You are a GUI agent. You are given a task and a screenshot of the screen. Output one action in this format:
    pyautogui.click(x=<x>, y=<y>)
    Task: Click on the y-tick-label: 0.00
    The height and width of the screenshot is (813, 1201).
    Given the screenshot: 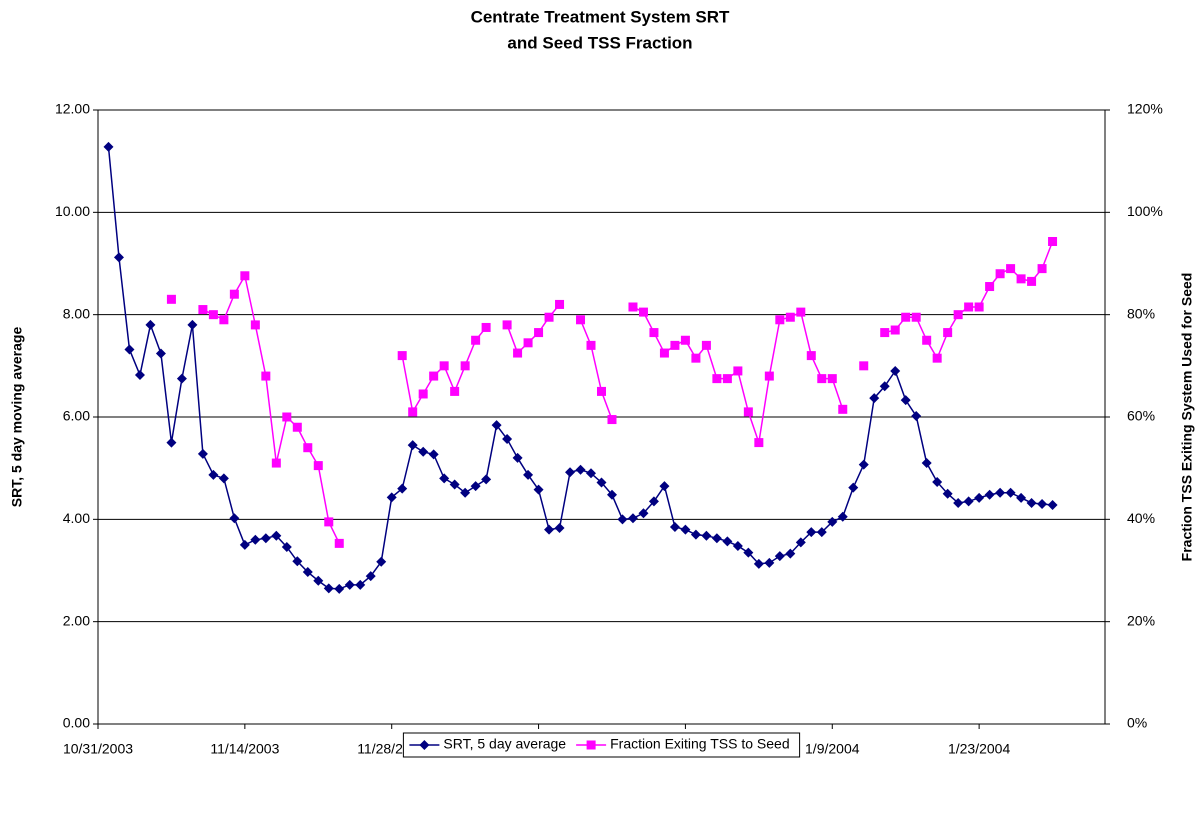 What is the action you would take?
    pyautogui.click(x=76, y=723)
    